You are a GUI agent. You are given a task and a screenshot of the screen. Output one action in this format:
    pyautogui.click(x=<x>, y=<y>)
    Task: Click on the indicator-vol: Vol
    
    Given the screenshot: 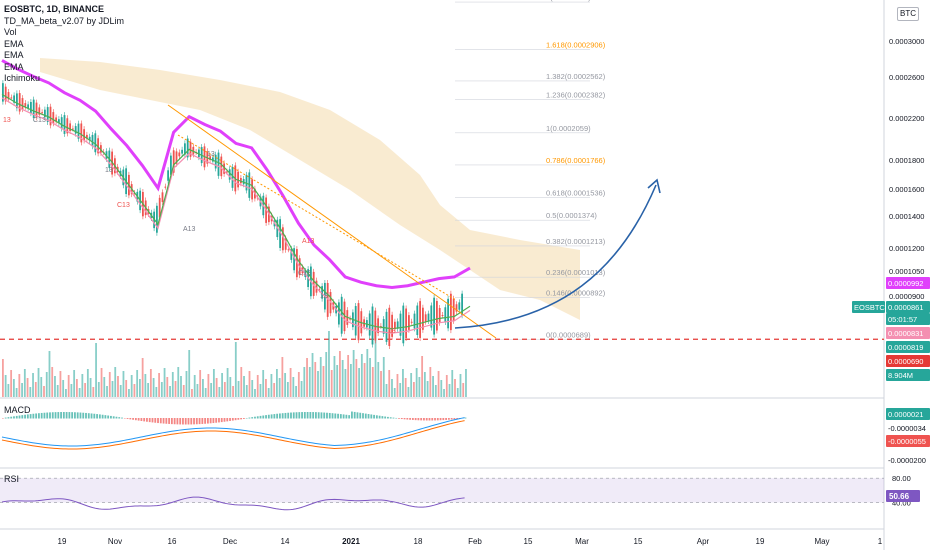 What is the action you would take?
    pyautogui.click(x=10, y=32)
    